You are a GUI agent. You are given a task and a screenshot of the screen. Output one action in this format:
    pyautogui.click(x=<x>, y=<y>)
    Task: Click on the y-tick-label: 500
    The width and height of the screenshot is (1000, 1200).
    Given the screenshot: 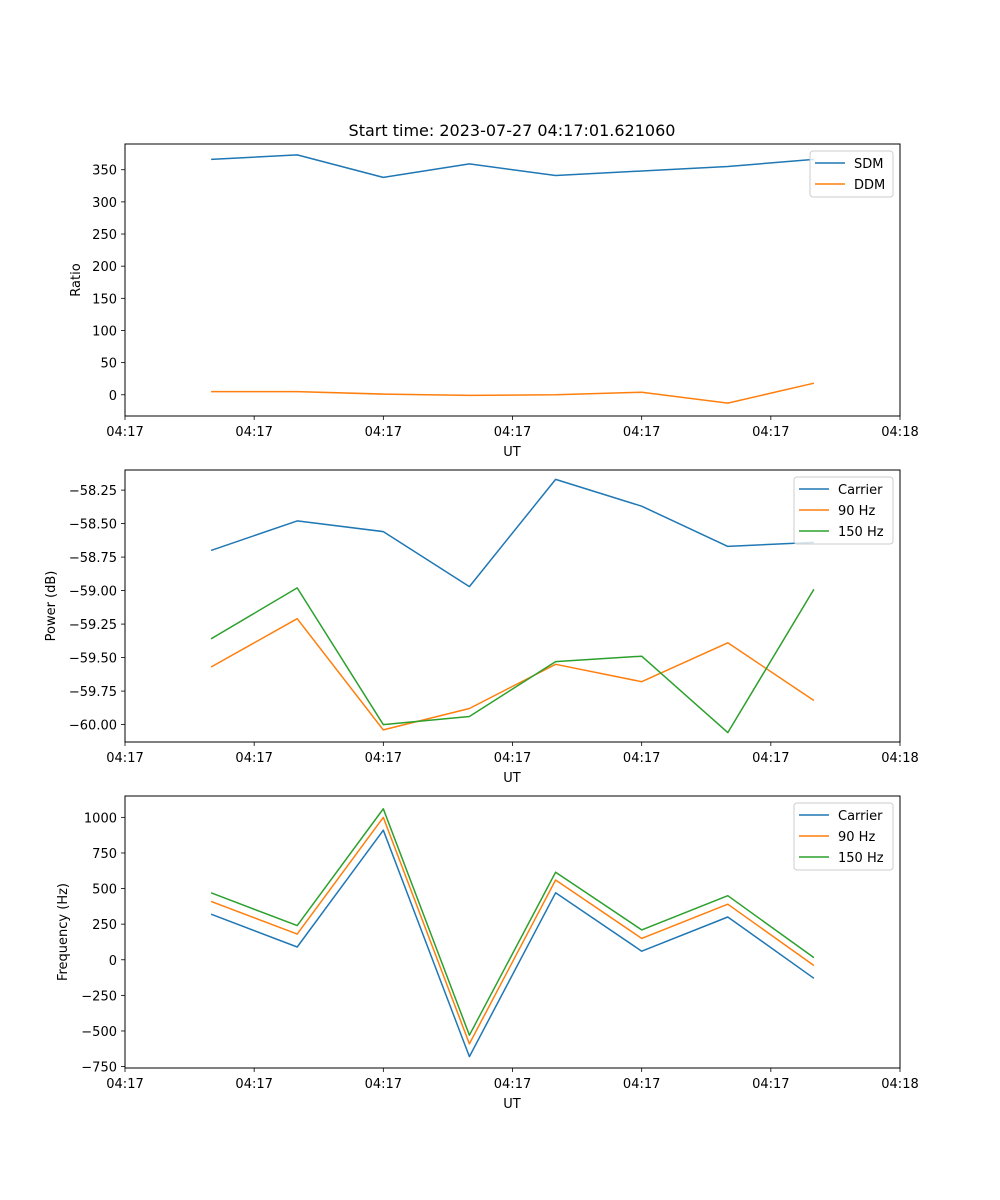 What is the action you would take?
    pyautogui.click(x=104, y=890)
    